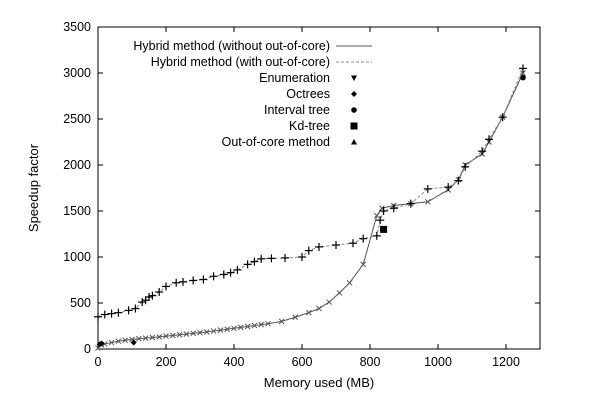 This screenshot has height=409, width=595. Describe the element at coordinates (302, 362) in the screenshot. I see `x-tick-label: 600` at that location.